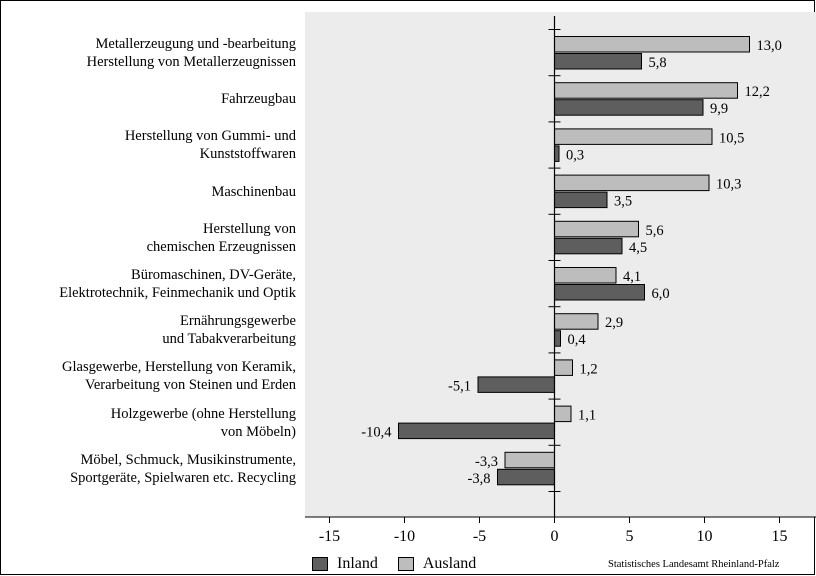  I want to click on data-label-inland: -10,4, so click(376, 433).